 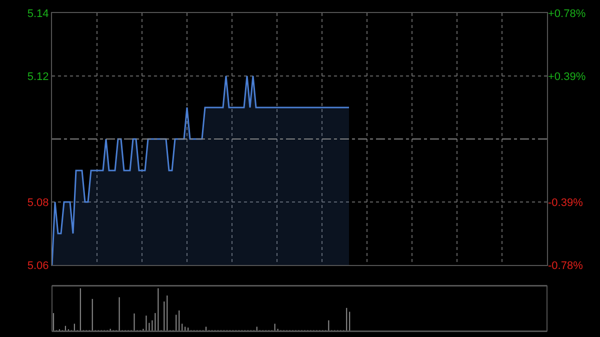 What do you see at coordinates (567, 14) in the screenshot?
I see `y2-tick-label: +0.78%` at bounding box center [567, 14].